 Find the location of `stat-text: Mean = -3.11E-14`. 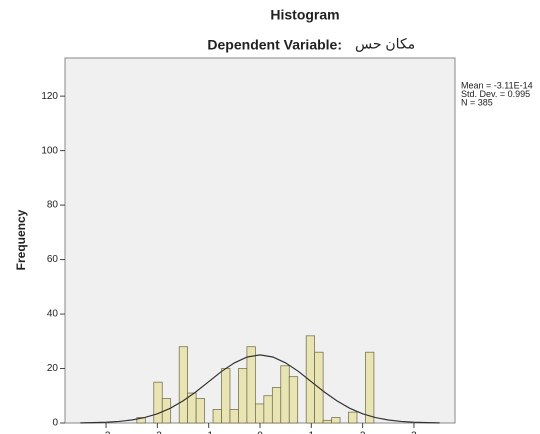

stat-text: Mean = -3.11E-14 is located at coordinates (497, 85).